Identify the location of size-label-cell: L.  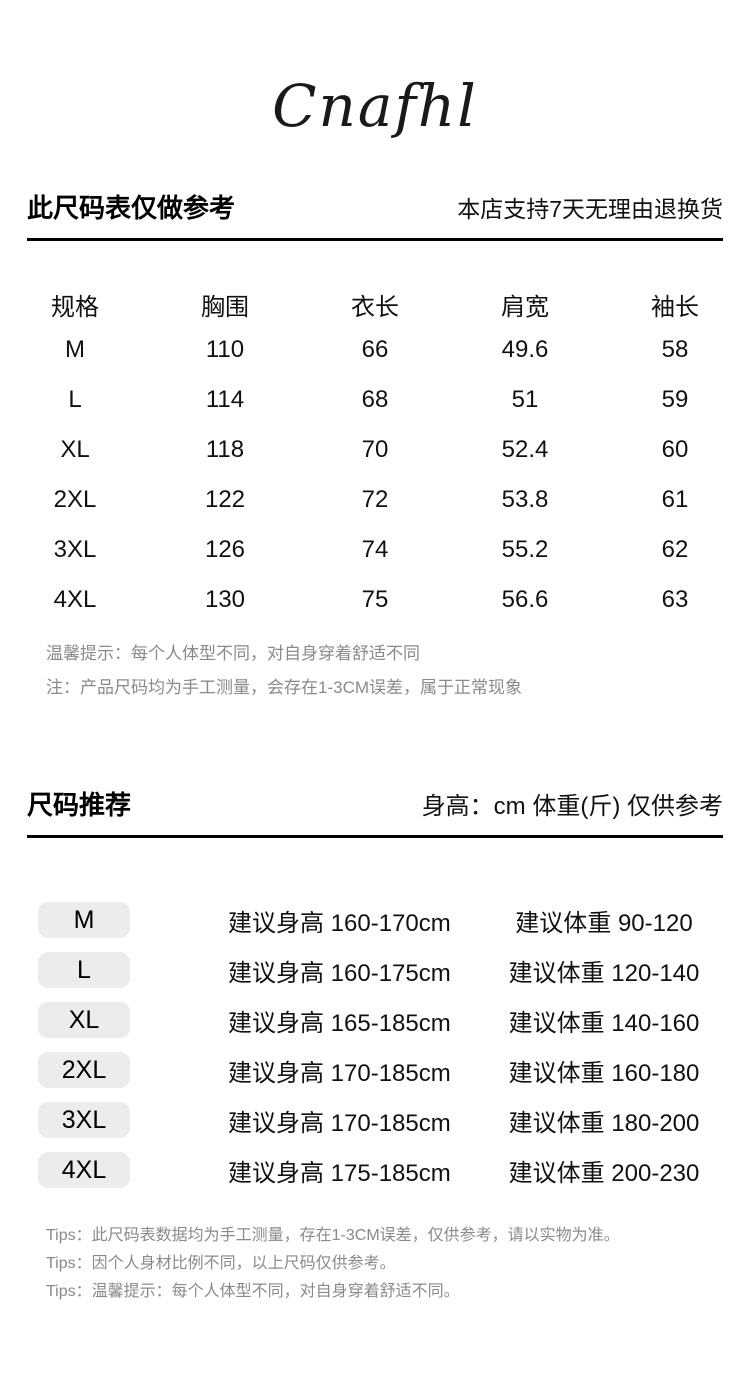
(75, 399).